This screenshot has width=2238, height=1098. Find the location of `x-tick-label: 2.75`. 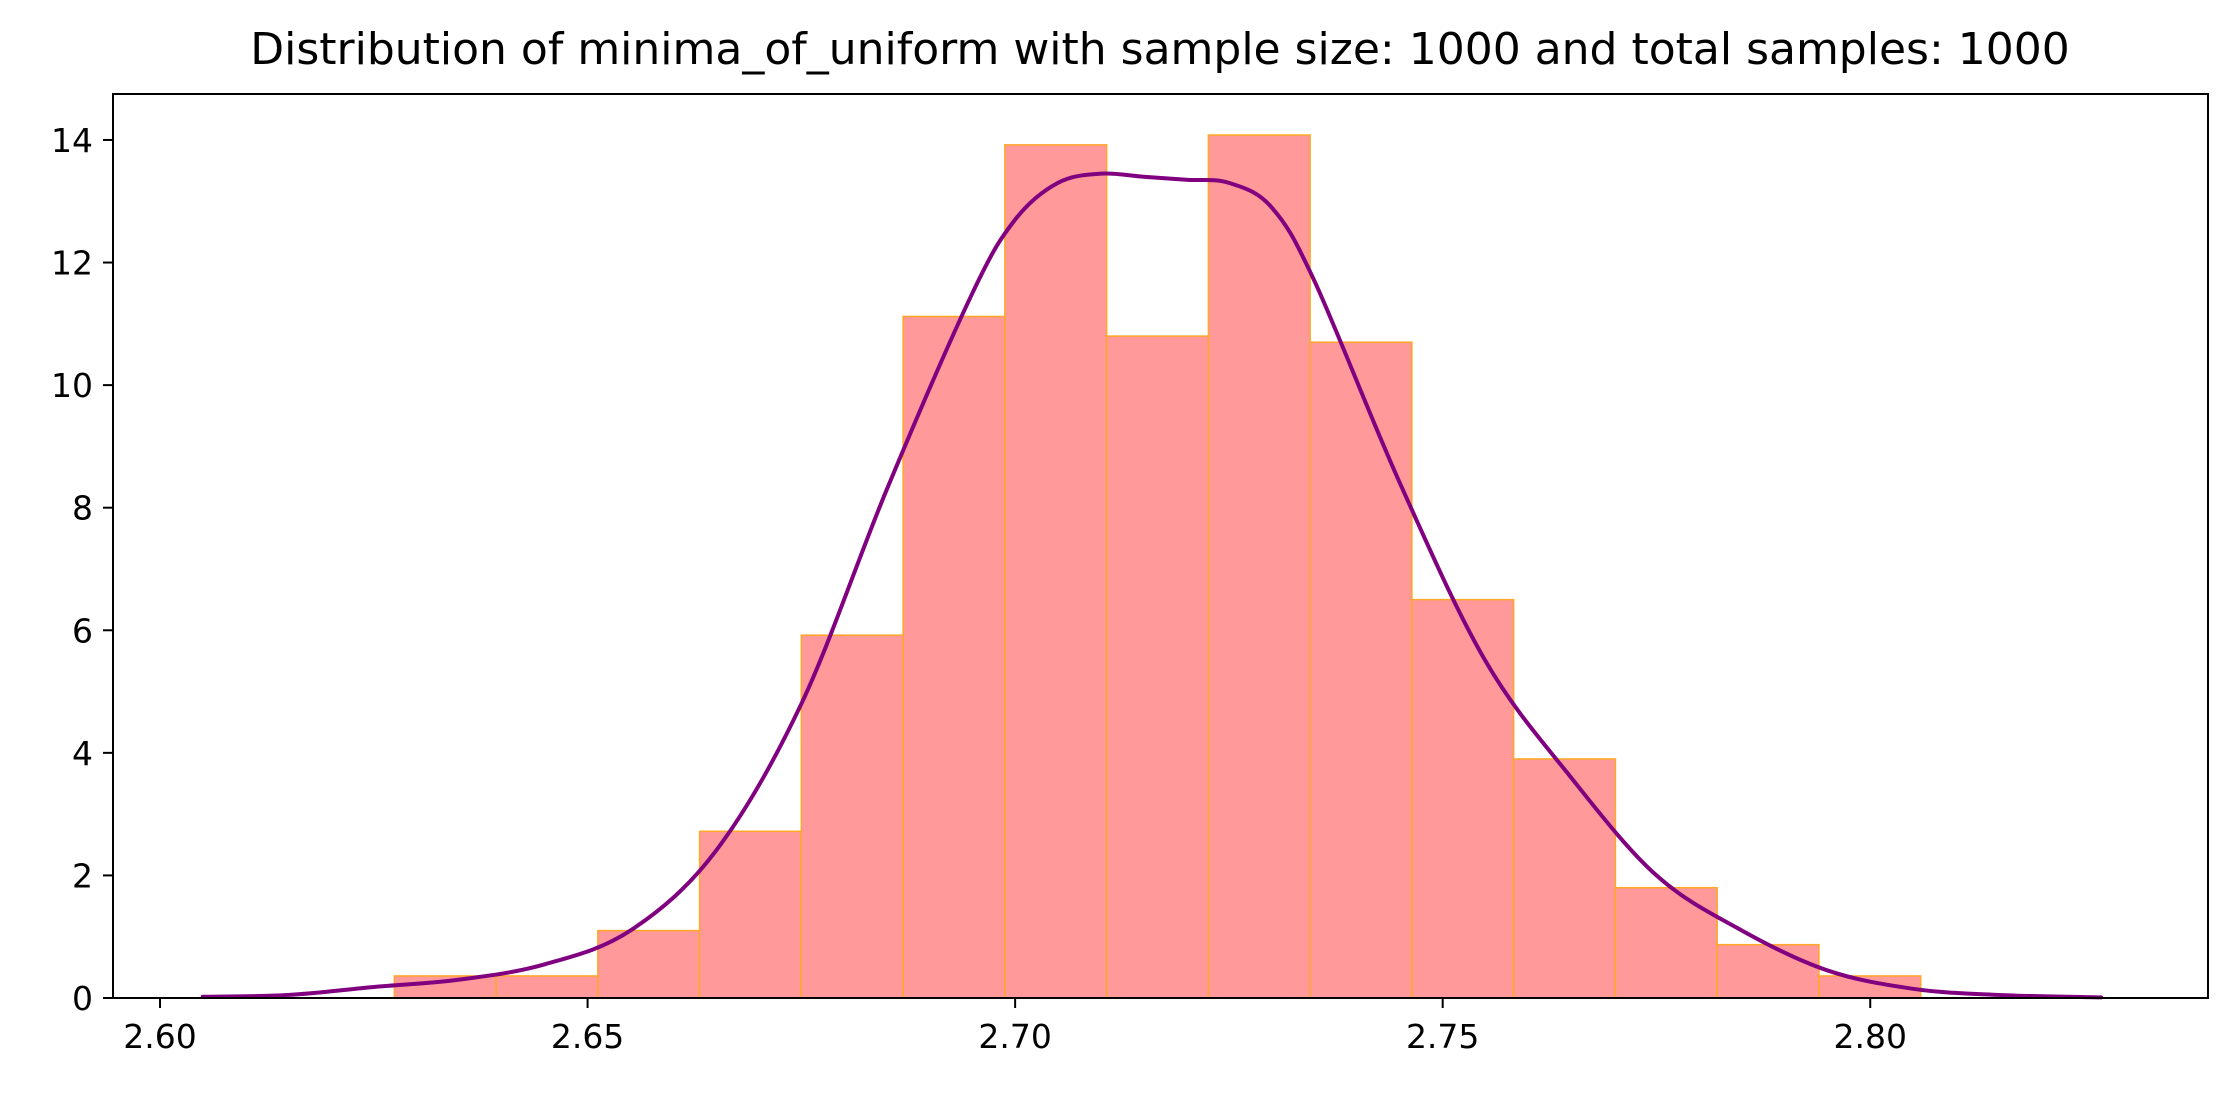

x-tick-label: 2.75 is located at coordinates (1442, 1036).